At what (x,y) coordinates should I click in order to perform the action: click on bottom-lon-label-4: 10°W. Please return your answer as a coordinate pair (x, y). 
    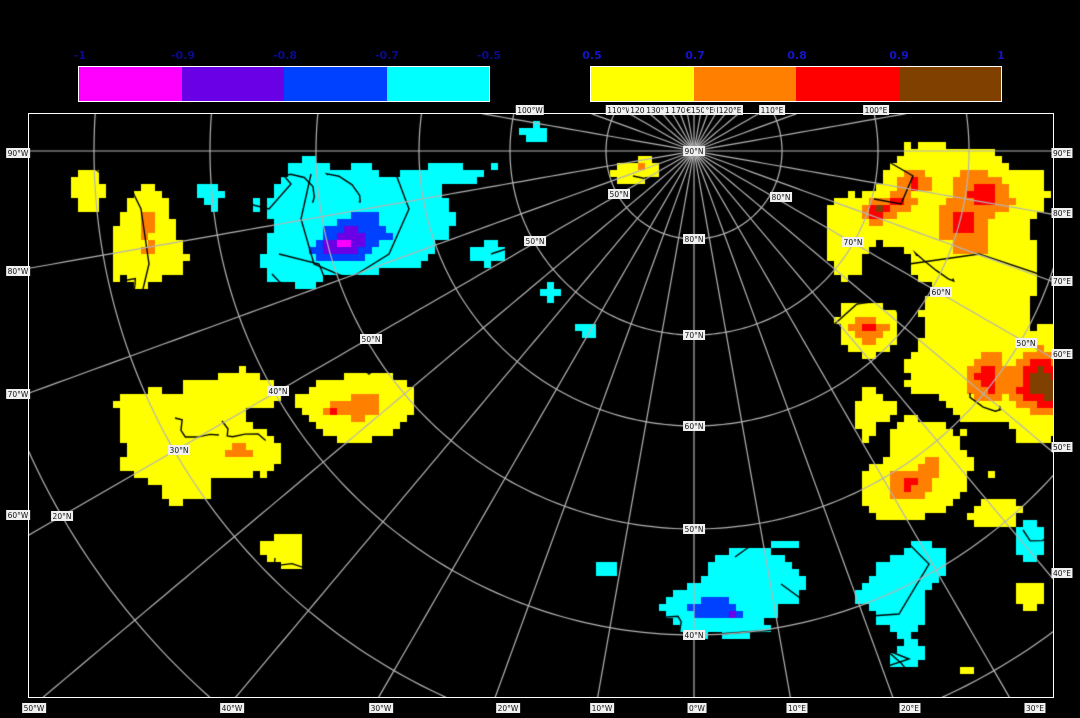
    Looking at the image, I should click on (602, 708).